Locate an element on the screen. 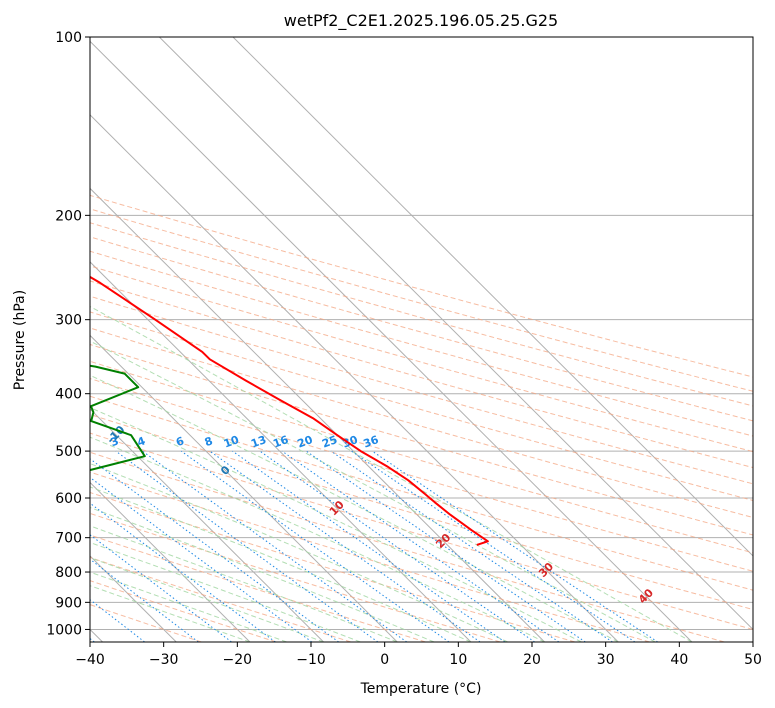 The image size is (775, 708). mixing-ratio-label: 20 is located at coordinates (305, 442).